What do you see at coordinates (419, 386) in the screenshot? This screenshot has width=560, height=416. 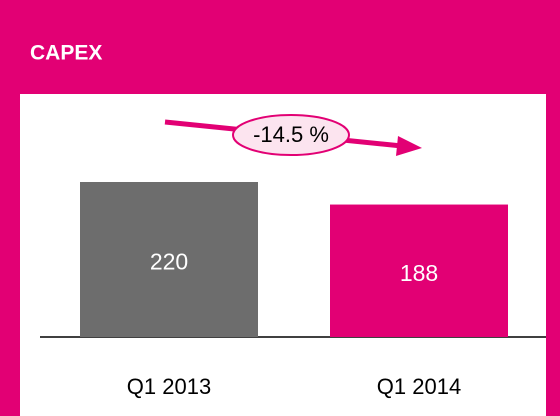 I see `x-tick-label: Q1 2014` at bounding box center [419, 386].